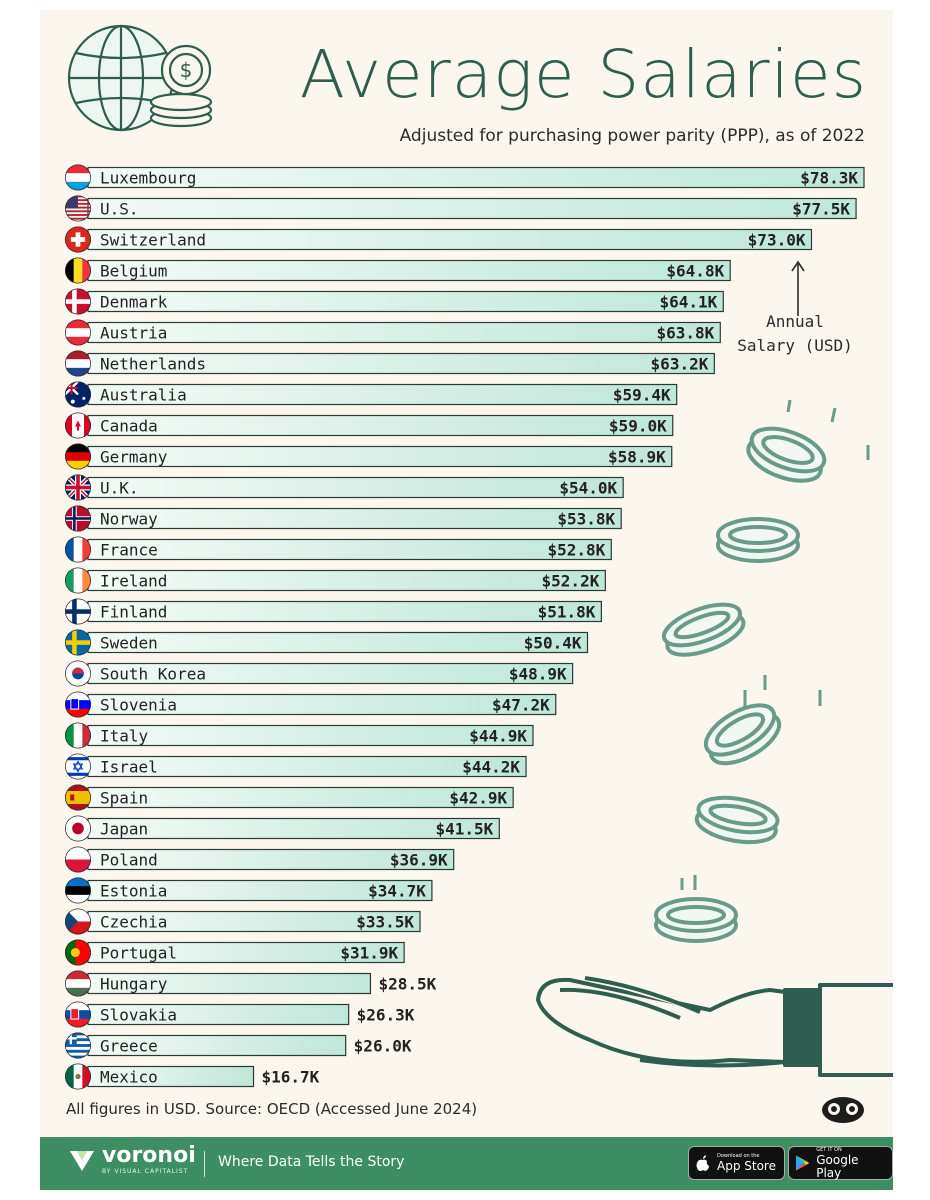 This screenshot has width=930, height=1200. Describe the element at coordinates (249, 890) in the screenshot. I see `bar-row: Estonia $34.7K` at that location.